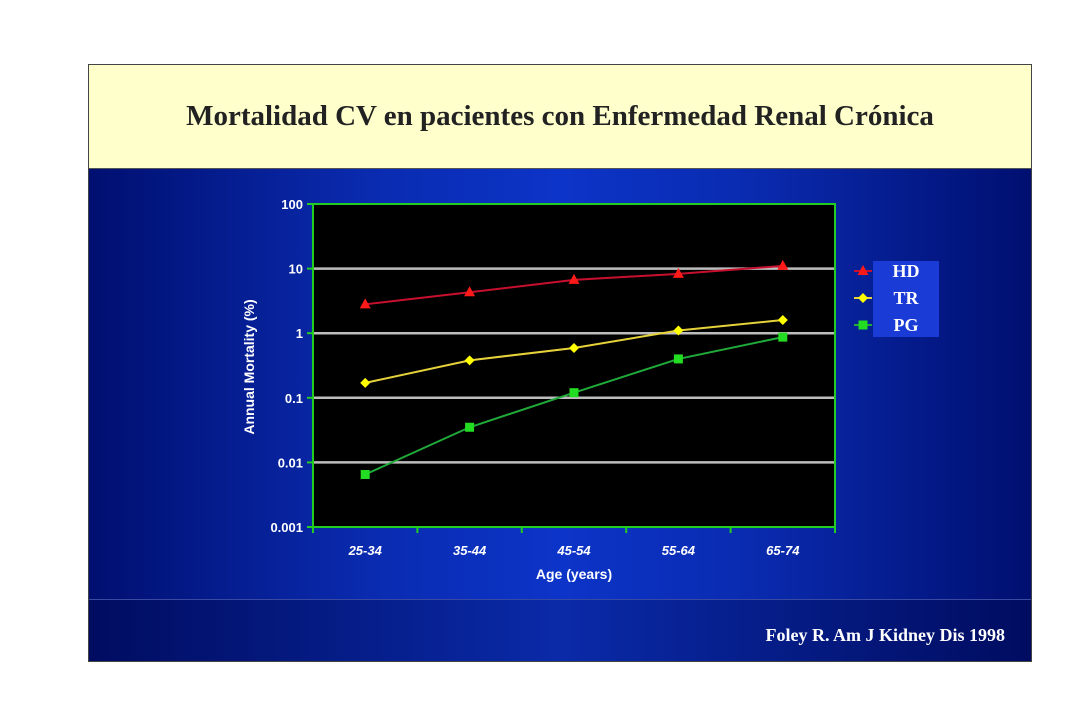 Image resolution: width=1080 pixels, height=720 pixels. I want to click on legend-label-tr: TR, so click(906, 298).